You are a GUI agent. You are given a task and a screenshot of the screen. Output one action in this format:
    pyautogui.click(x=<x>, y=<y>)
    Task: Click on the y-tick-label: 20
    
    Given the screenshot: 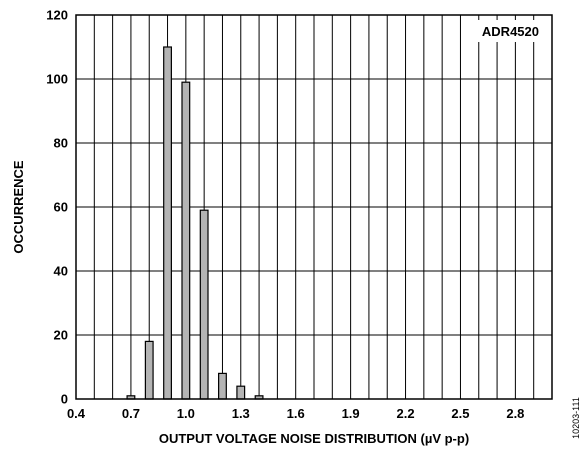 What is the action you would take?
    pyautogui.click(x=61, y=335)
    